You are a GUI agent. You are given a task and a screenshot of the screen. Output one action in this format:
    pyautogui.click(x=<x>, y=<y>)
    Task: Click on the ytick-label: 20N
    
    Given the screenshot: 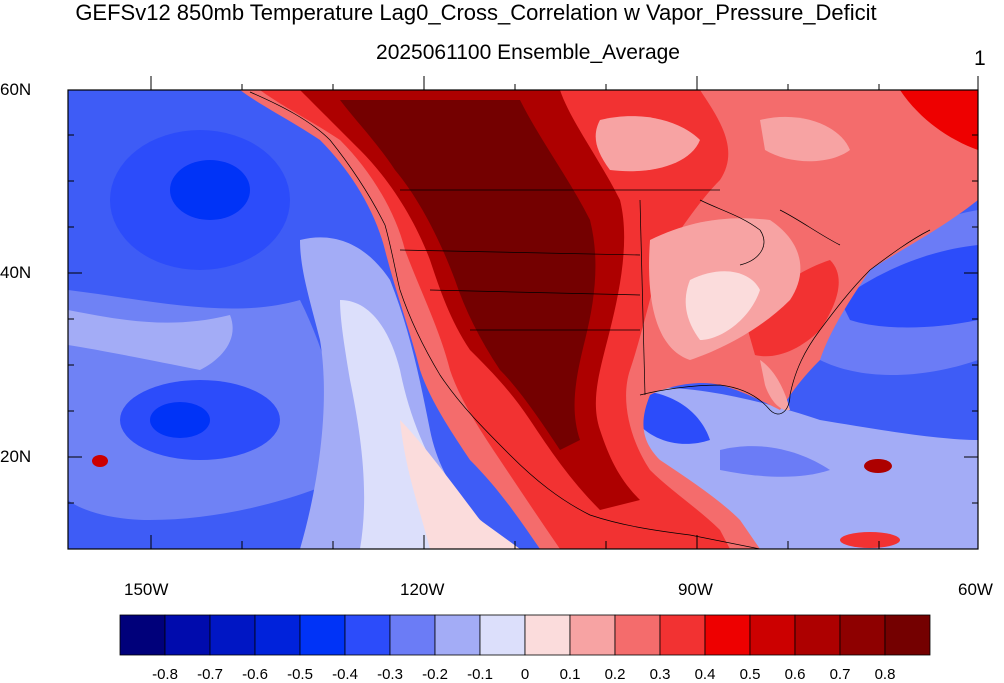 What is the action you would take?
    pyautogui.click(x=16, y=456)
    